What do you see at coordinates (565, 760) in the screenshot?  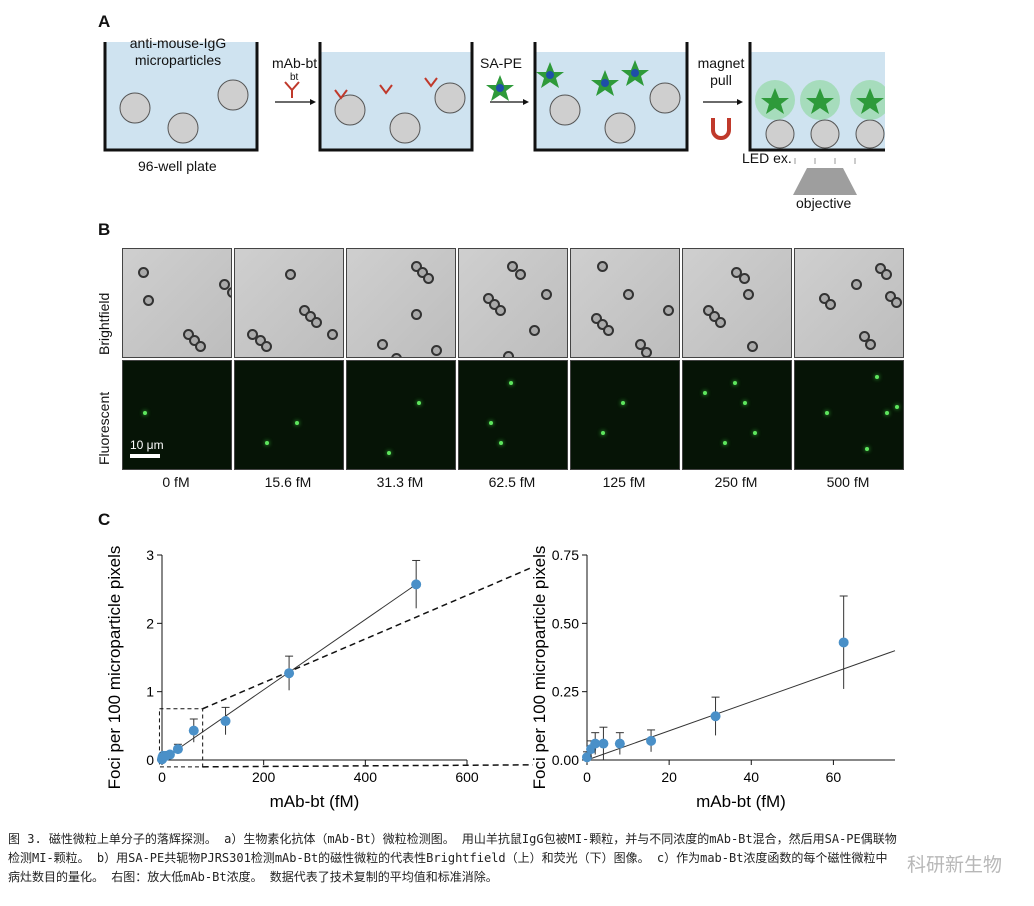 I see `y-tick-label: 0.00` at bounding box center [565, 760].